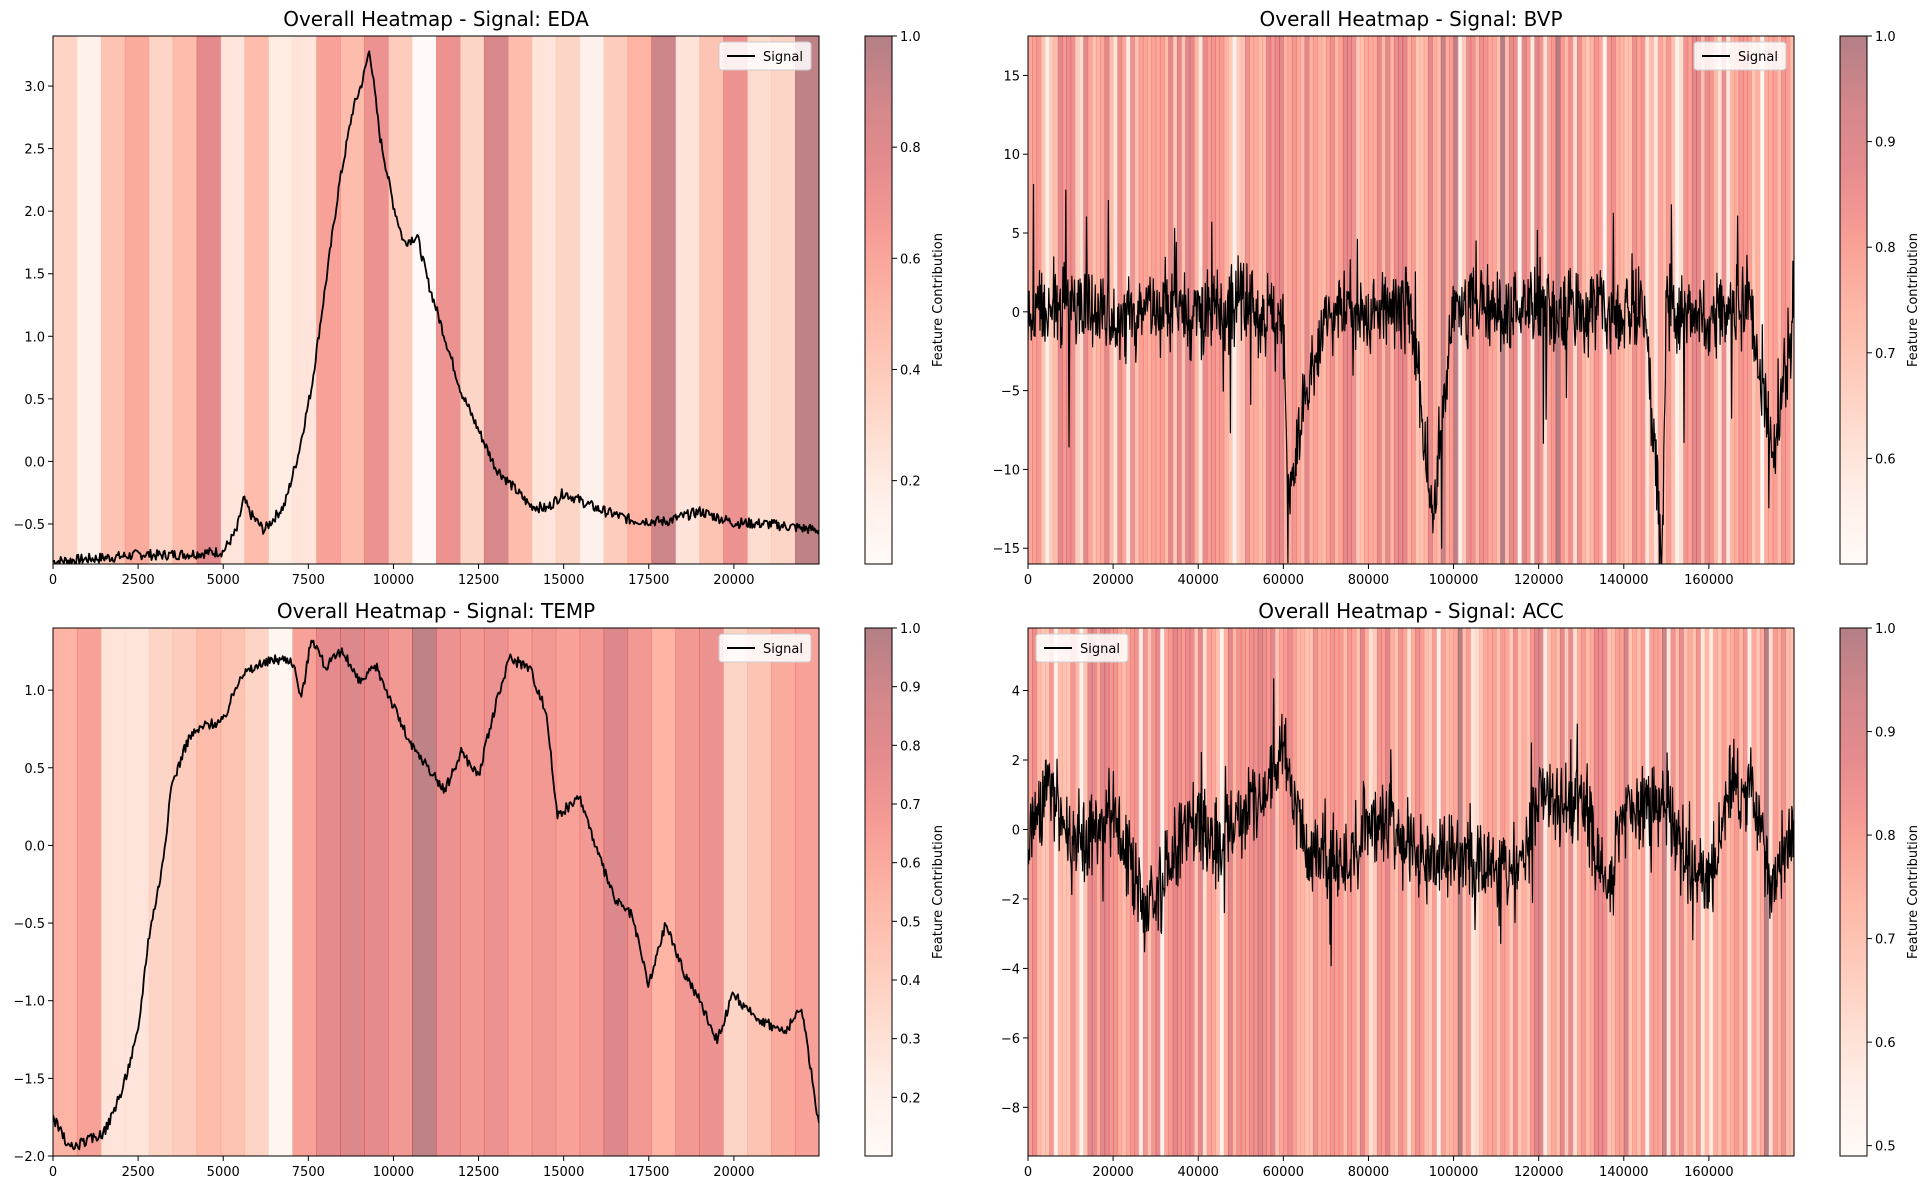 Image resolution: width=1924 pixels, height=1190 pixels. I want to click on x-tick-label: 80000, so click(1368, 1172).